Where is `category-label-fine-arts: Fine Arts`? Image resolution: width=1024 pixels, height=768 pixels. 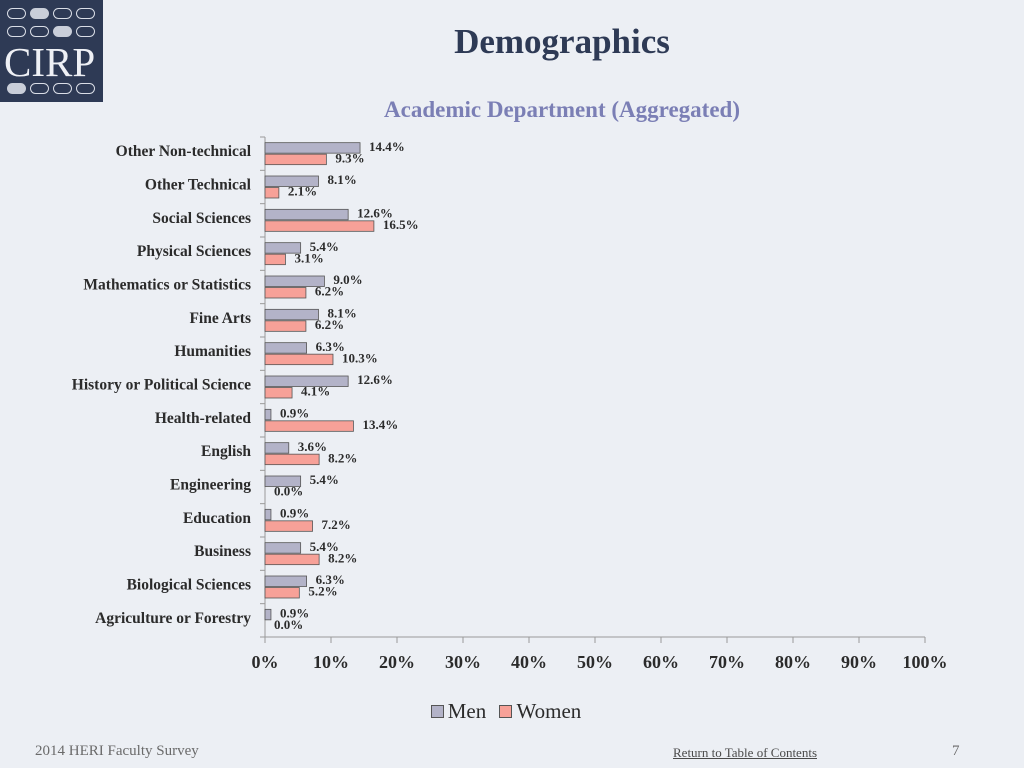
category-label-fine-arts: Fine Arts is located at coordinates (220, 318).